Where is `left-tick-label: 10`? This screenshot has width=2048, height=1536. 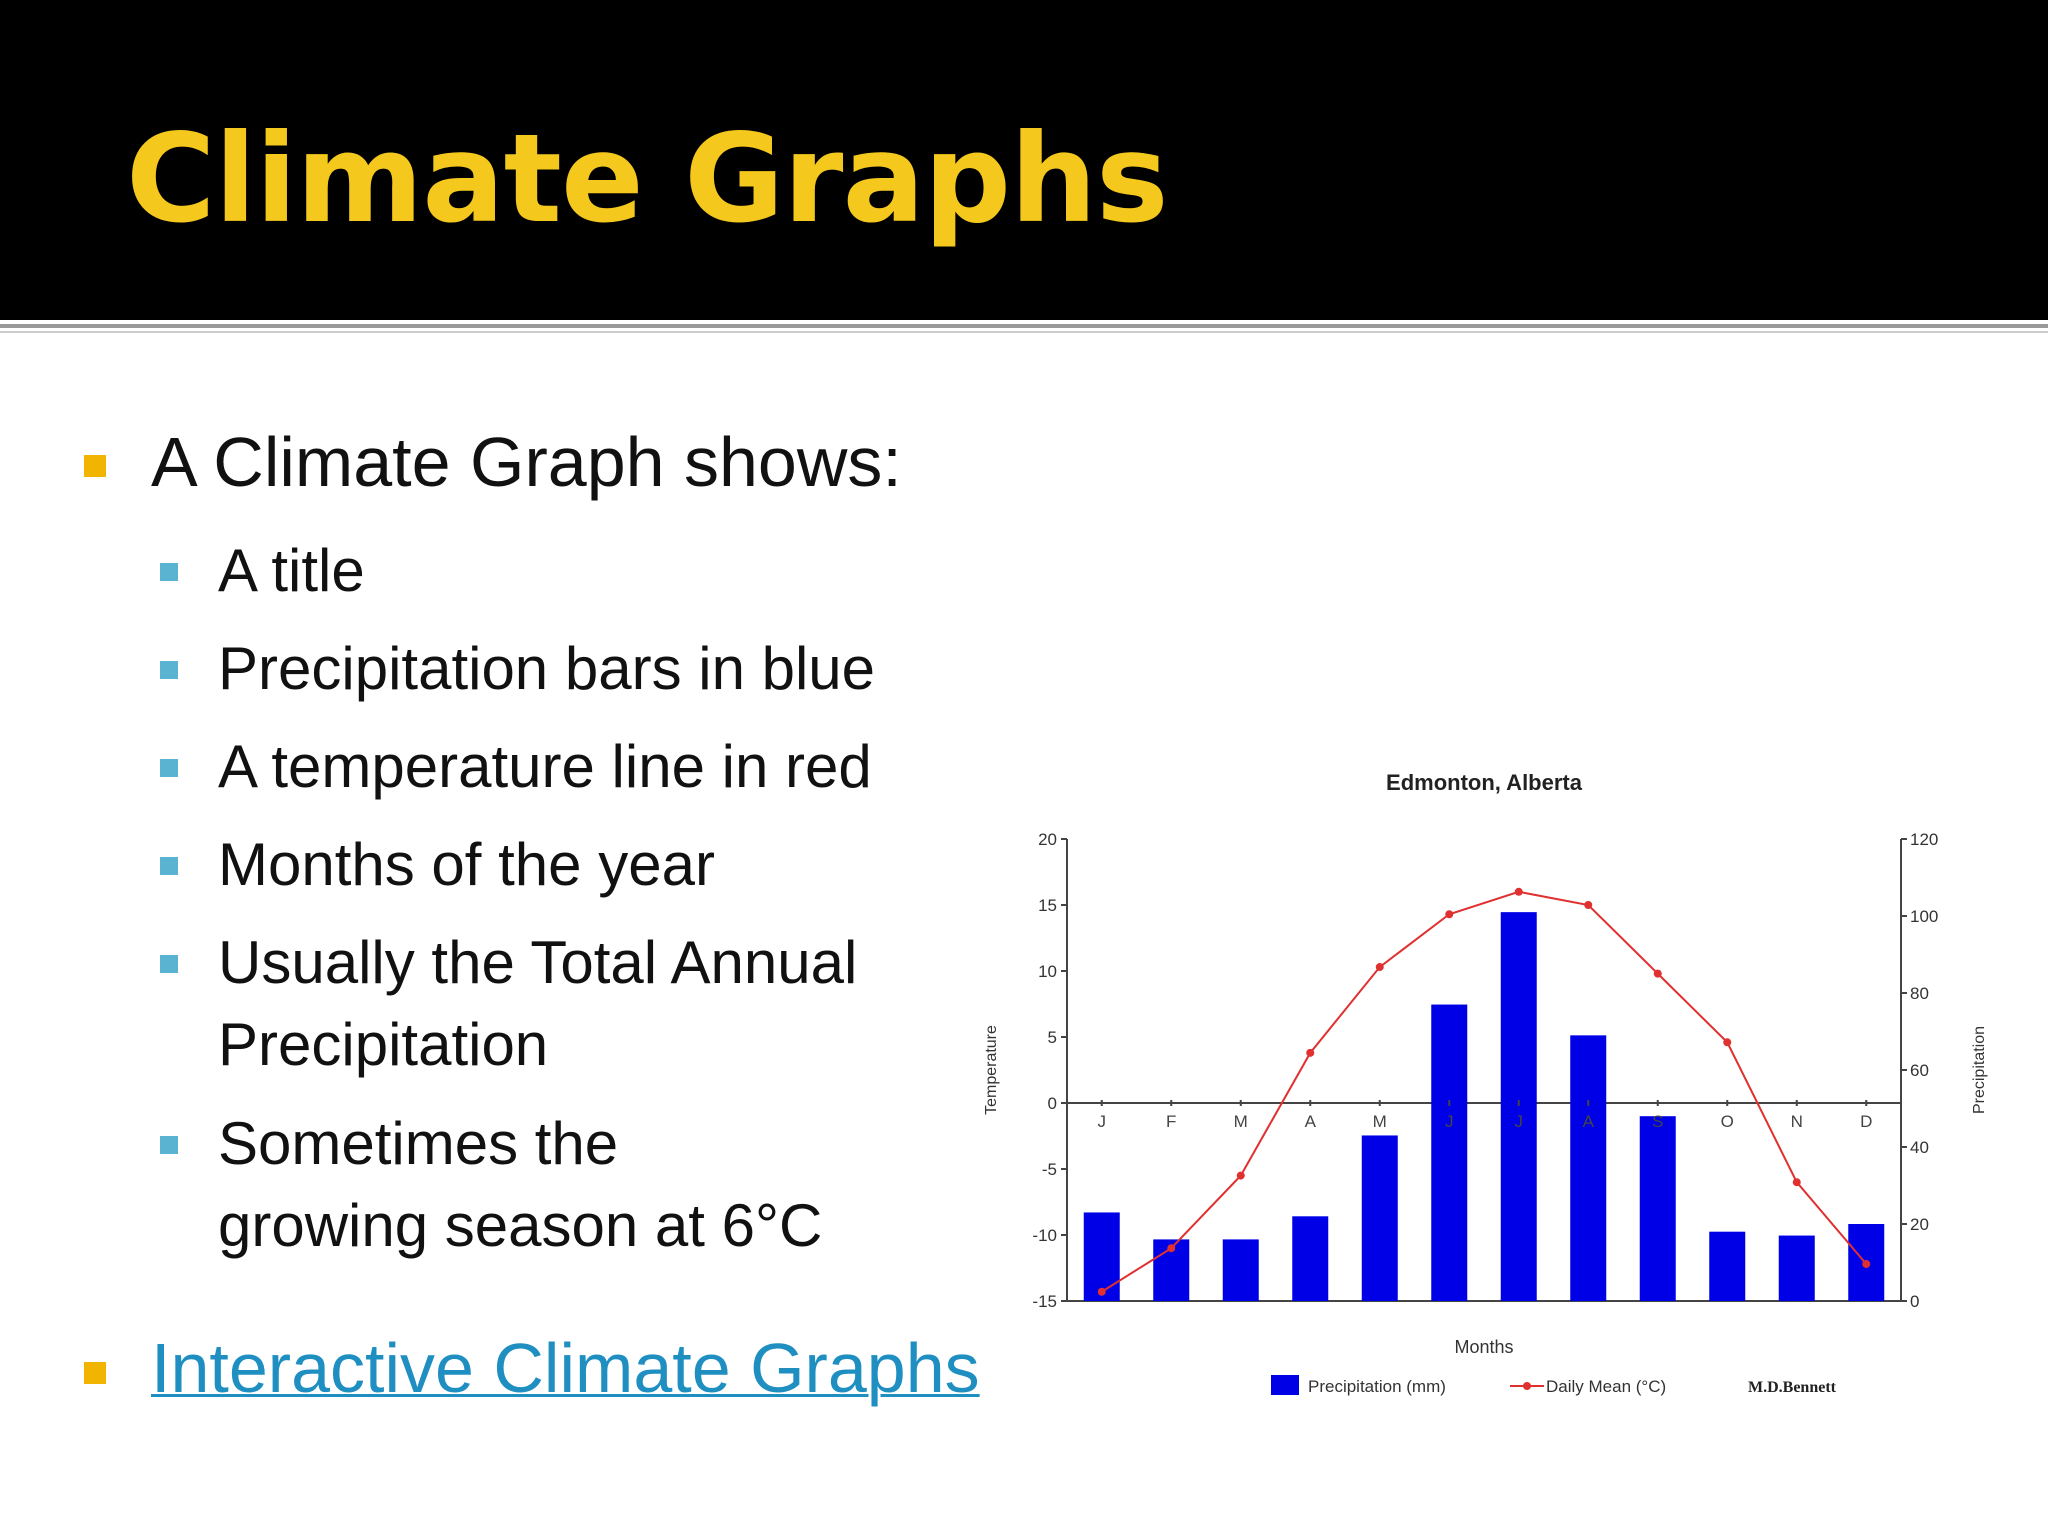
left-tick-label: 10 is located at coordinates (1047, 971).